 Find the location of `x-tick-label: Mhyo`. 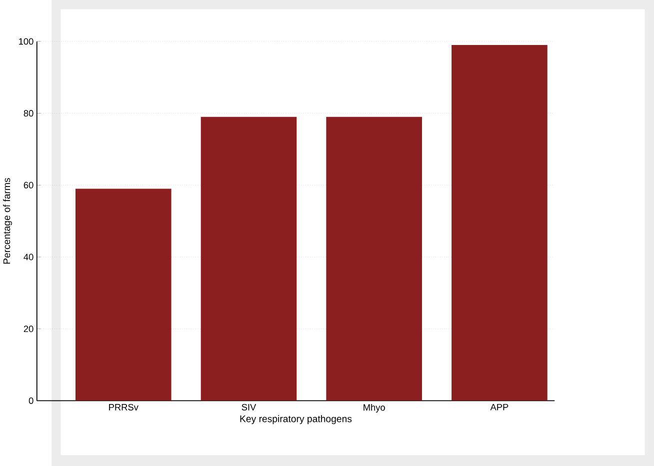

x-tick-label: Mhyo is located at coordinates (374, 408).